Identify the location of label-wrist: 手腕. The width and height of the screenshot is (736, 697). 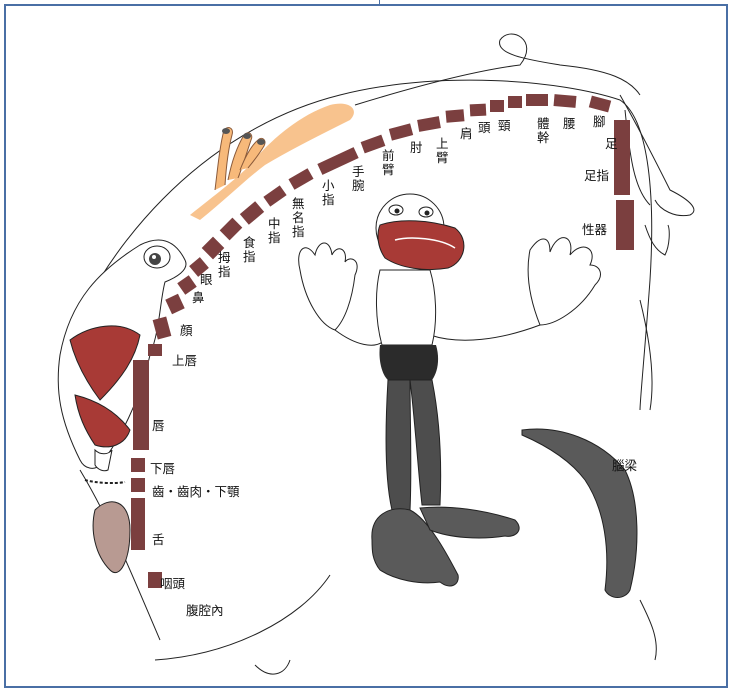
(358, 178).